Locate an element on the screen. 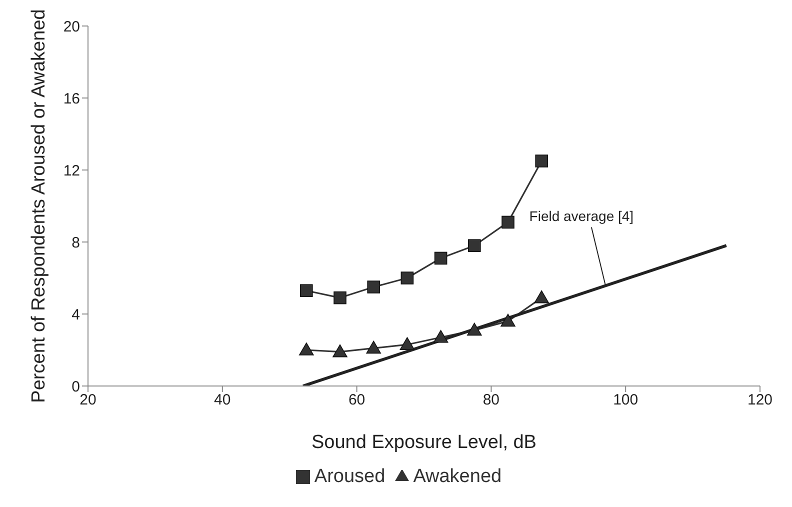 This screenshot has width=792, height=507. y-tick-label: 16 is located at coordinates (71, 99).